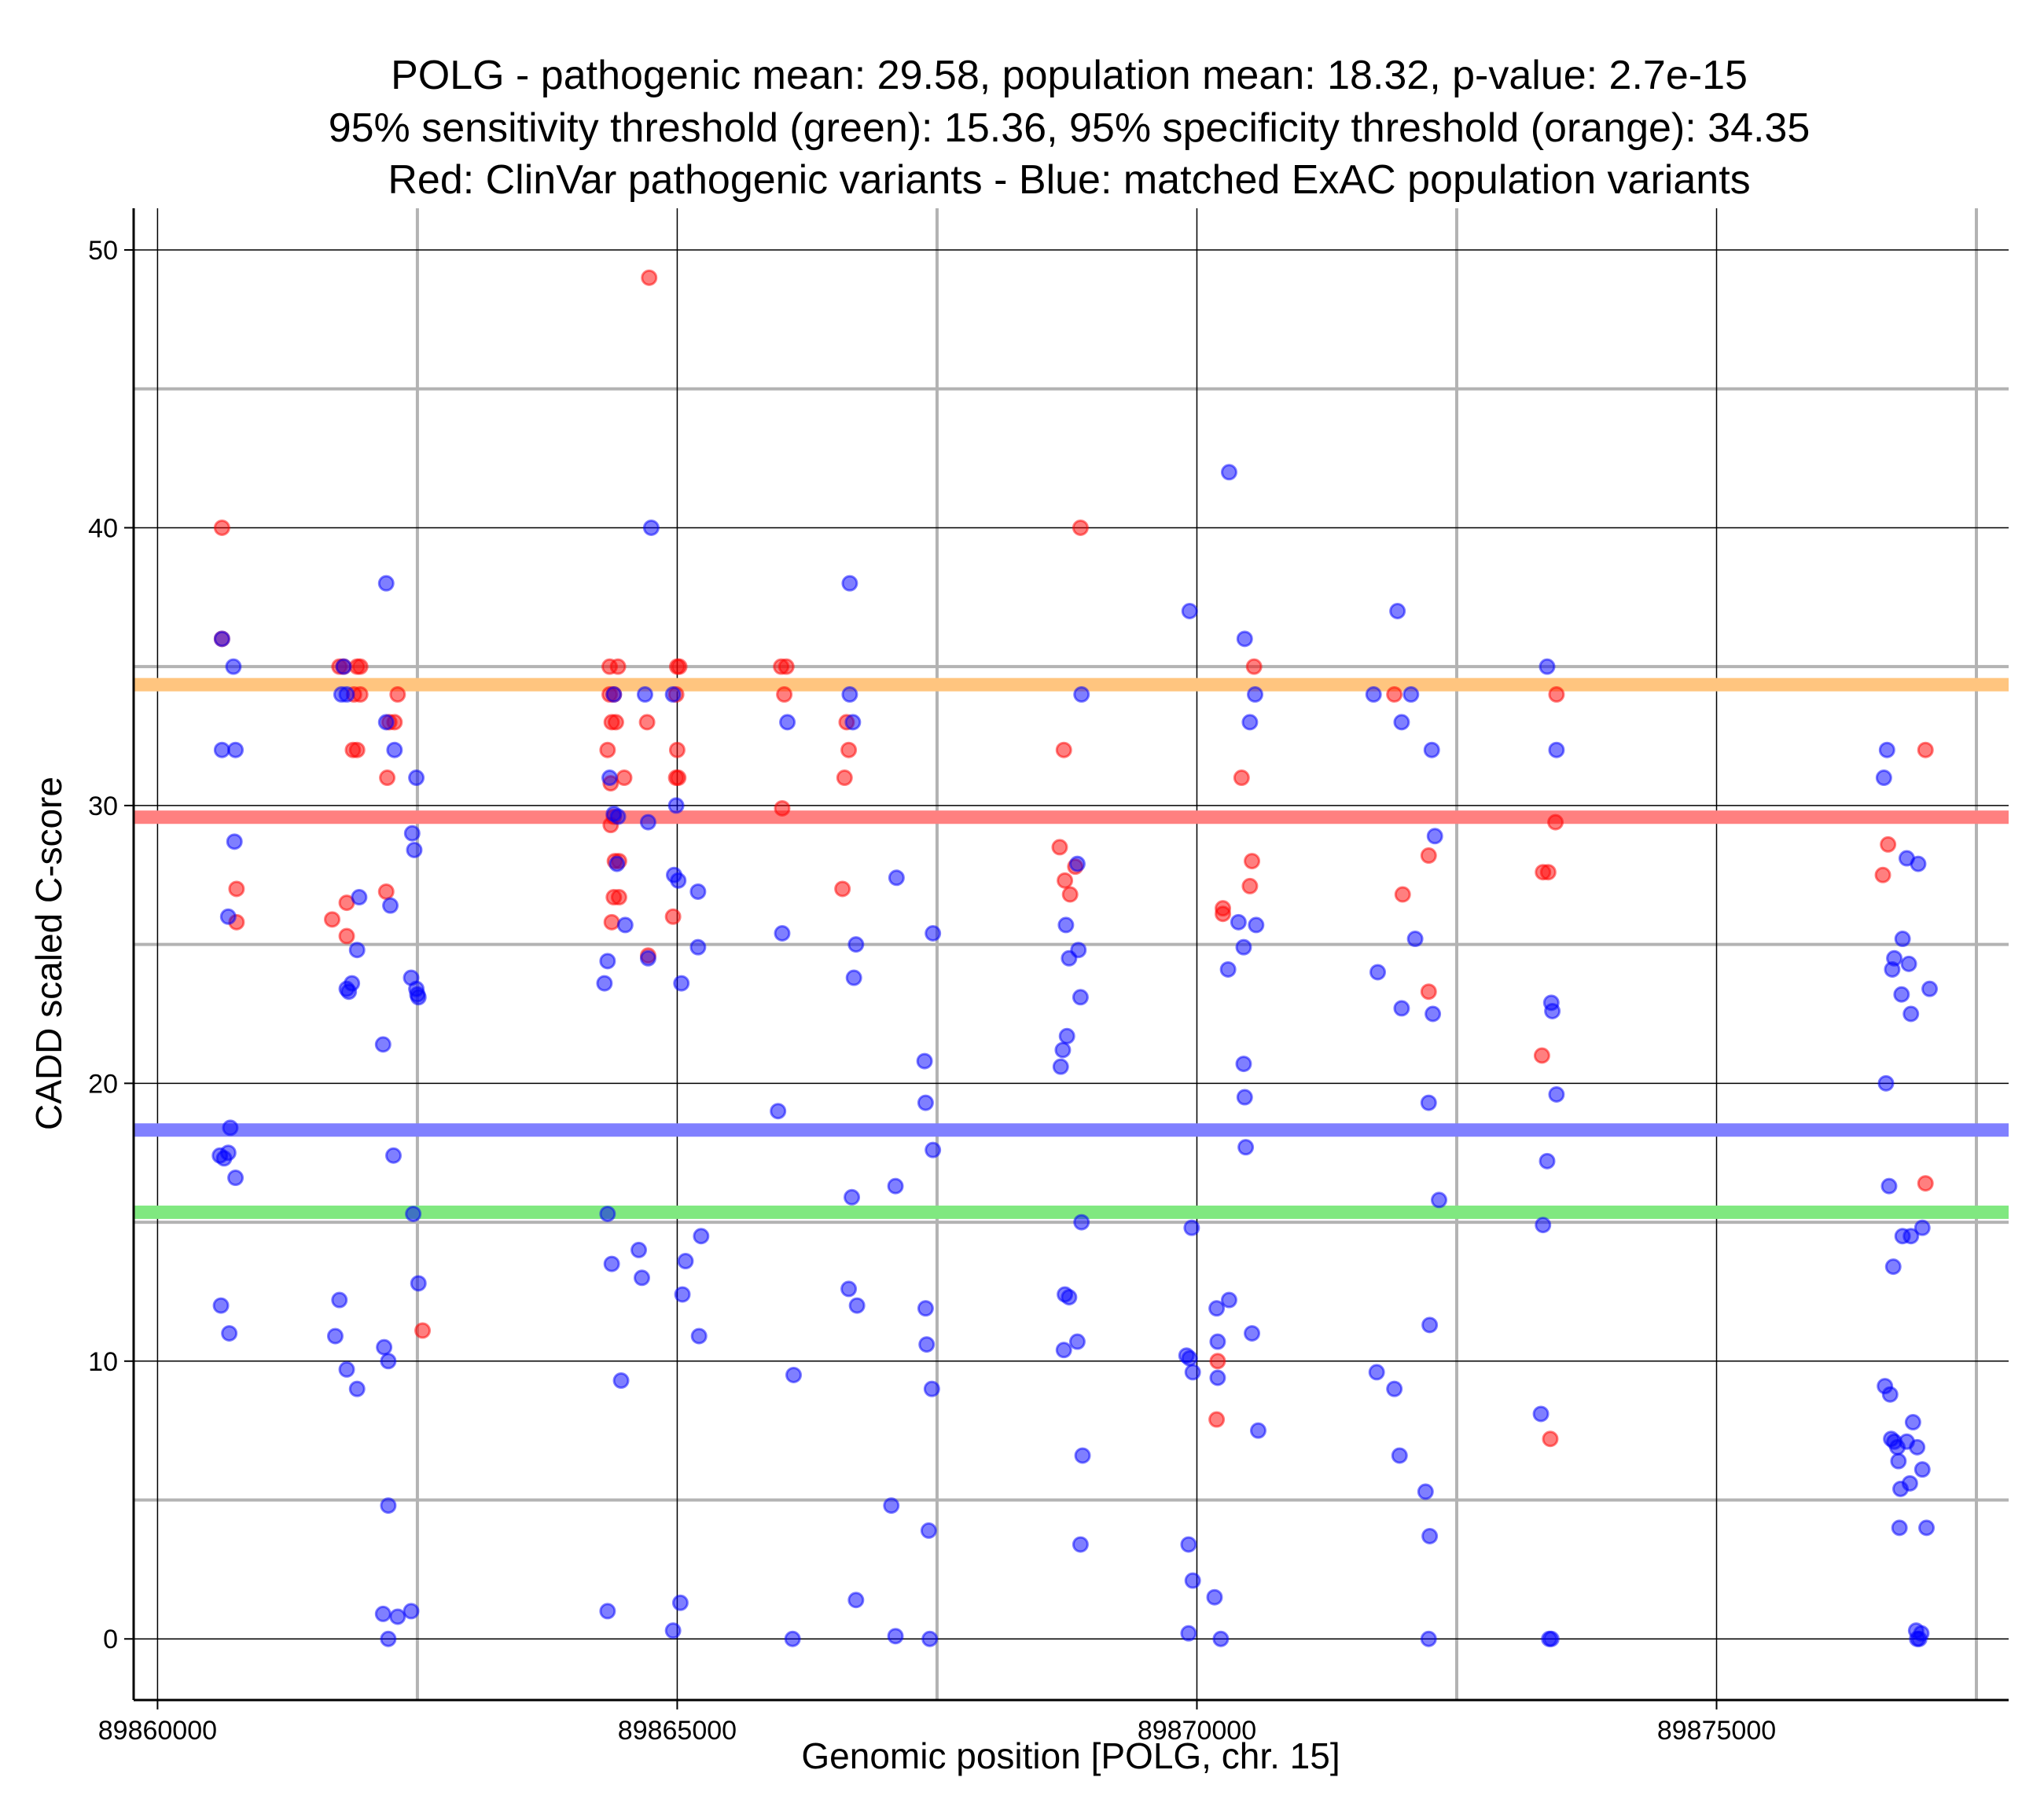 Image resolution: width=2044 pixels, height=1814 pixels. I want to click on y-axis-title: CADD scaled C-score, so click(49, 953).